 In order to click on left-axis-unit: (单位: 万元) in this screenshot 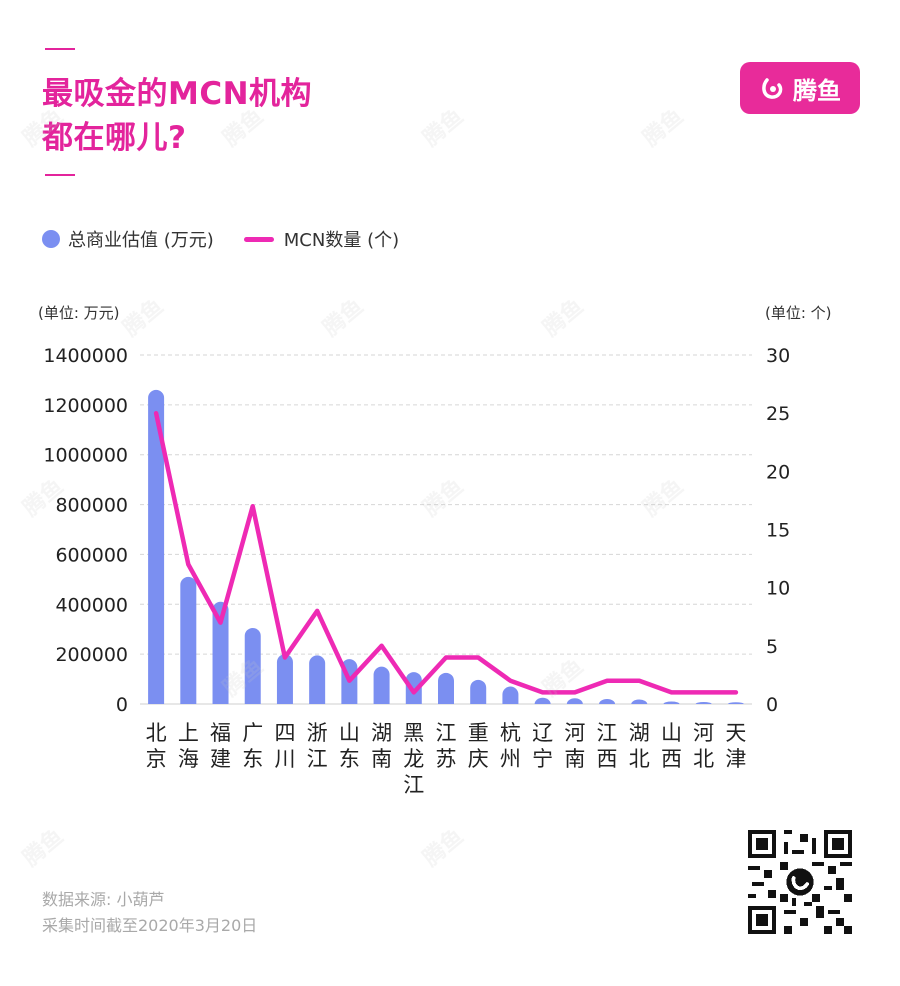, I will do `click(79, 313)`.